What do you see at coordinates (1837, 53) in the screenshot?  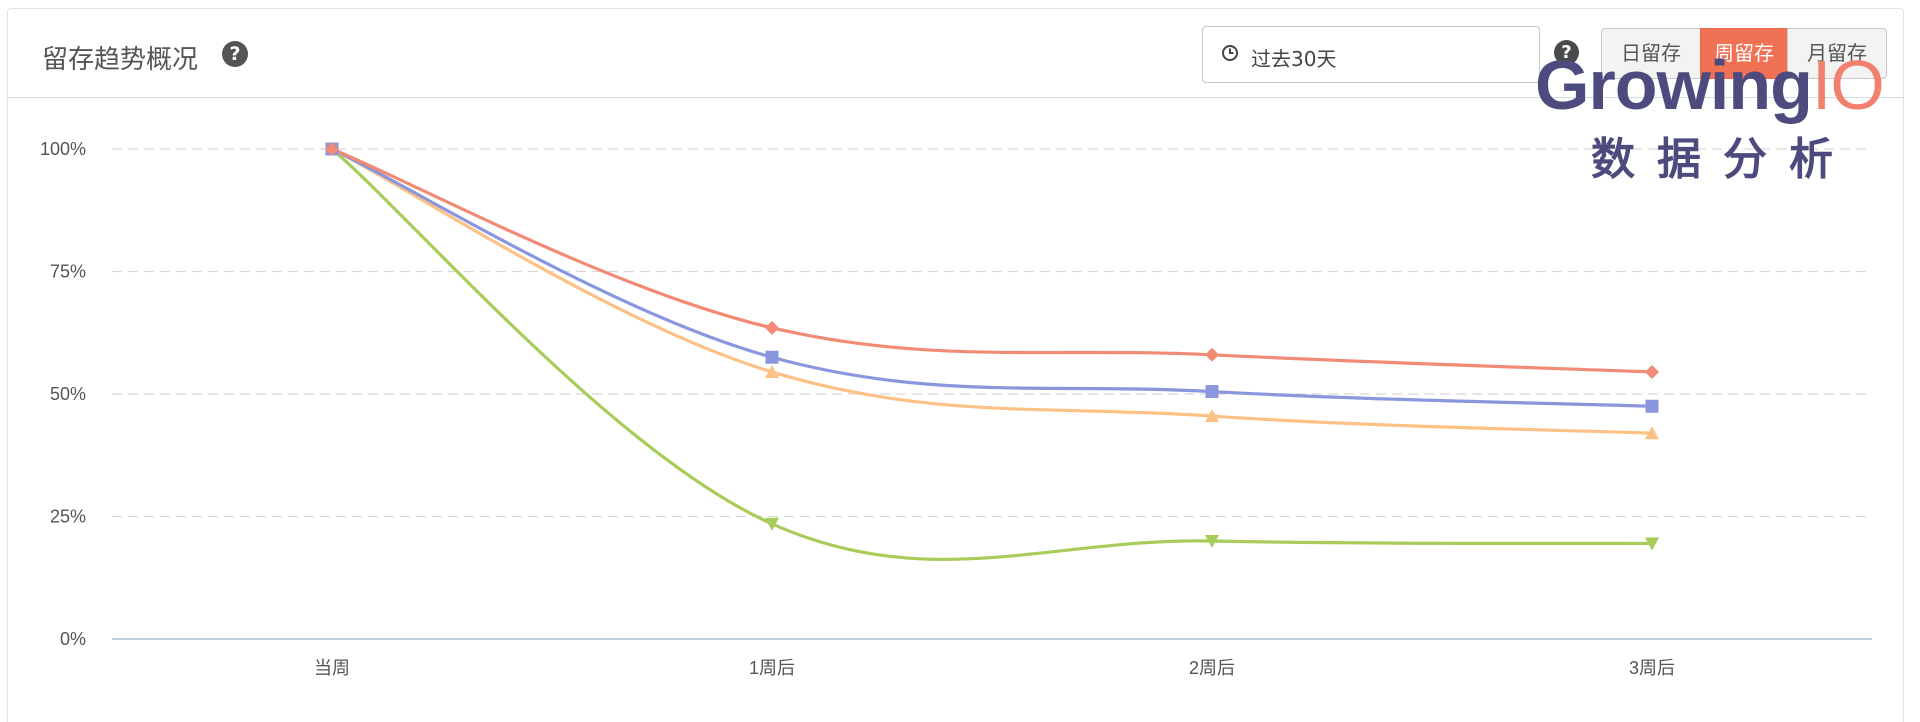 I see `tab-monthly-retention: 月留存` at bounding box center [1837, 53].